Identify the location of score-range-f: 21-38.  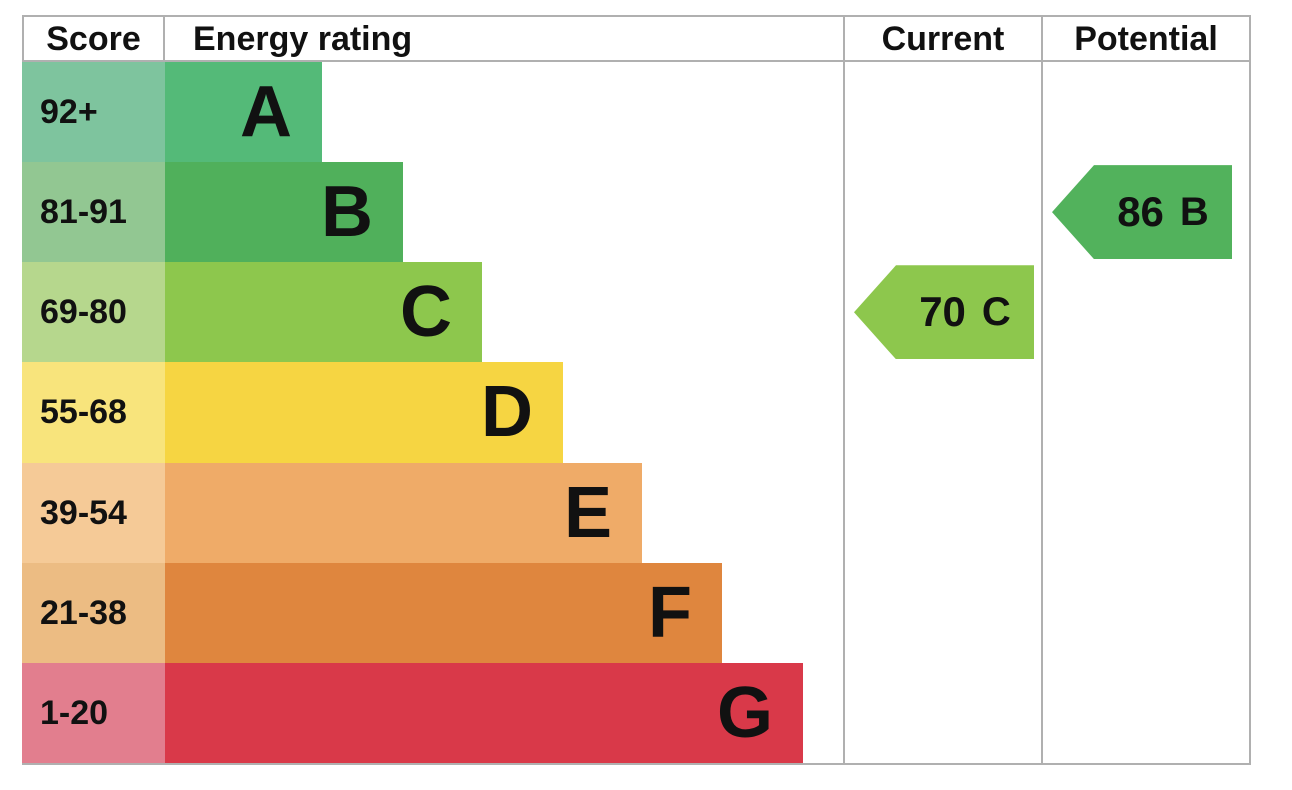
(93, 612).